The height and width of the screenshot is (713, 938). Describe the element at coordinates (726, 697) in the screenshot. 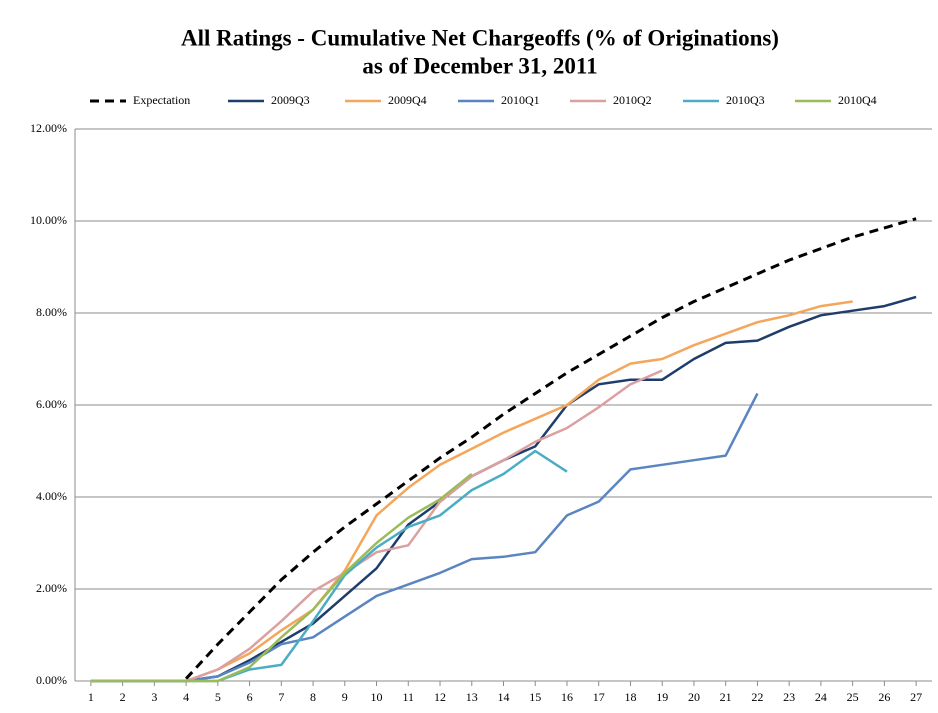

I see `x-tick-label: 21` at that location.